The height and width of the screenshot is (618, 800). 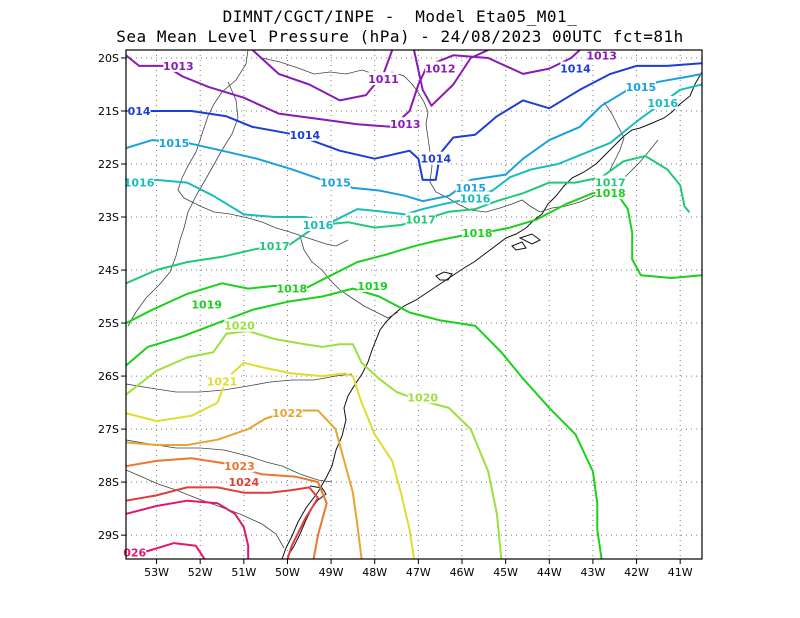 I want to click on x-tick-label: 51W, so click(x=243, y=572).